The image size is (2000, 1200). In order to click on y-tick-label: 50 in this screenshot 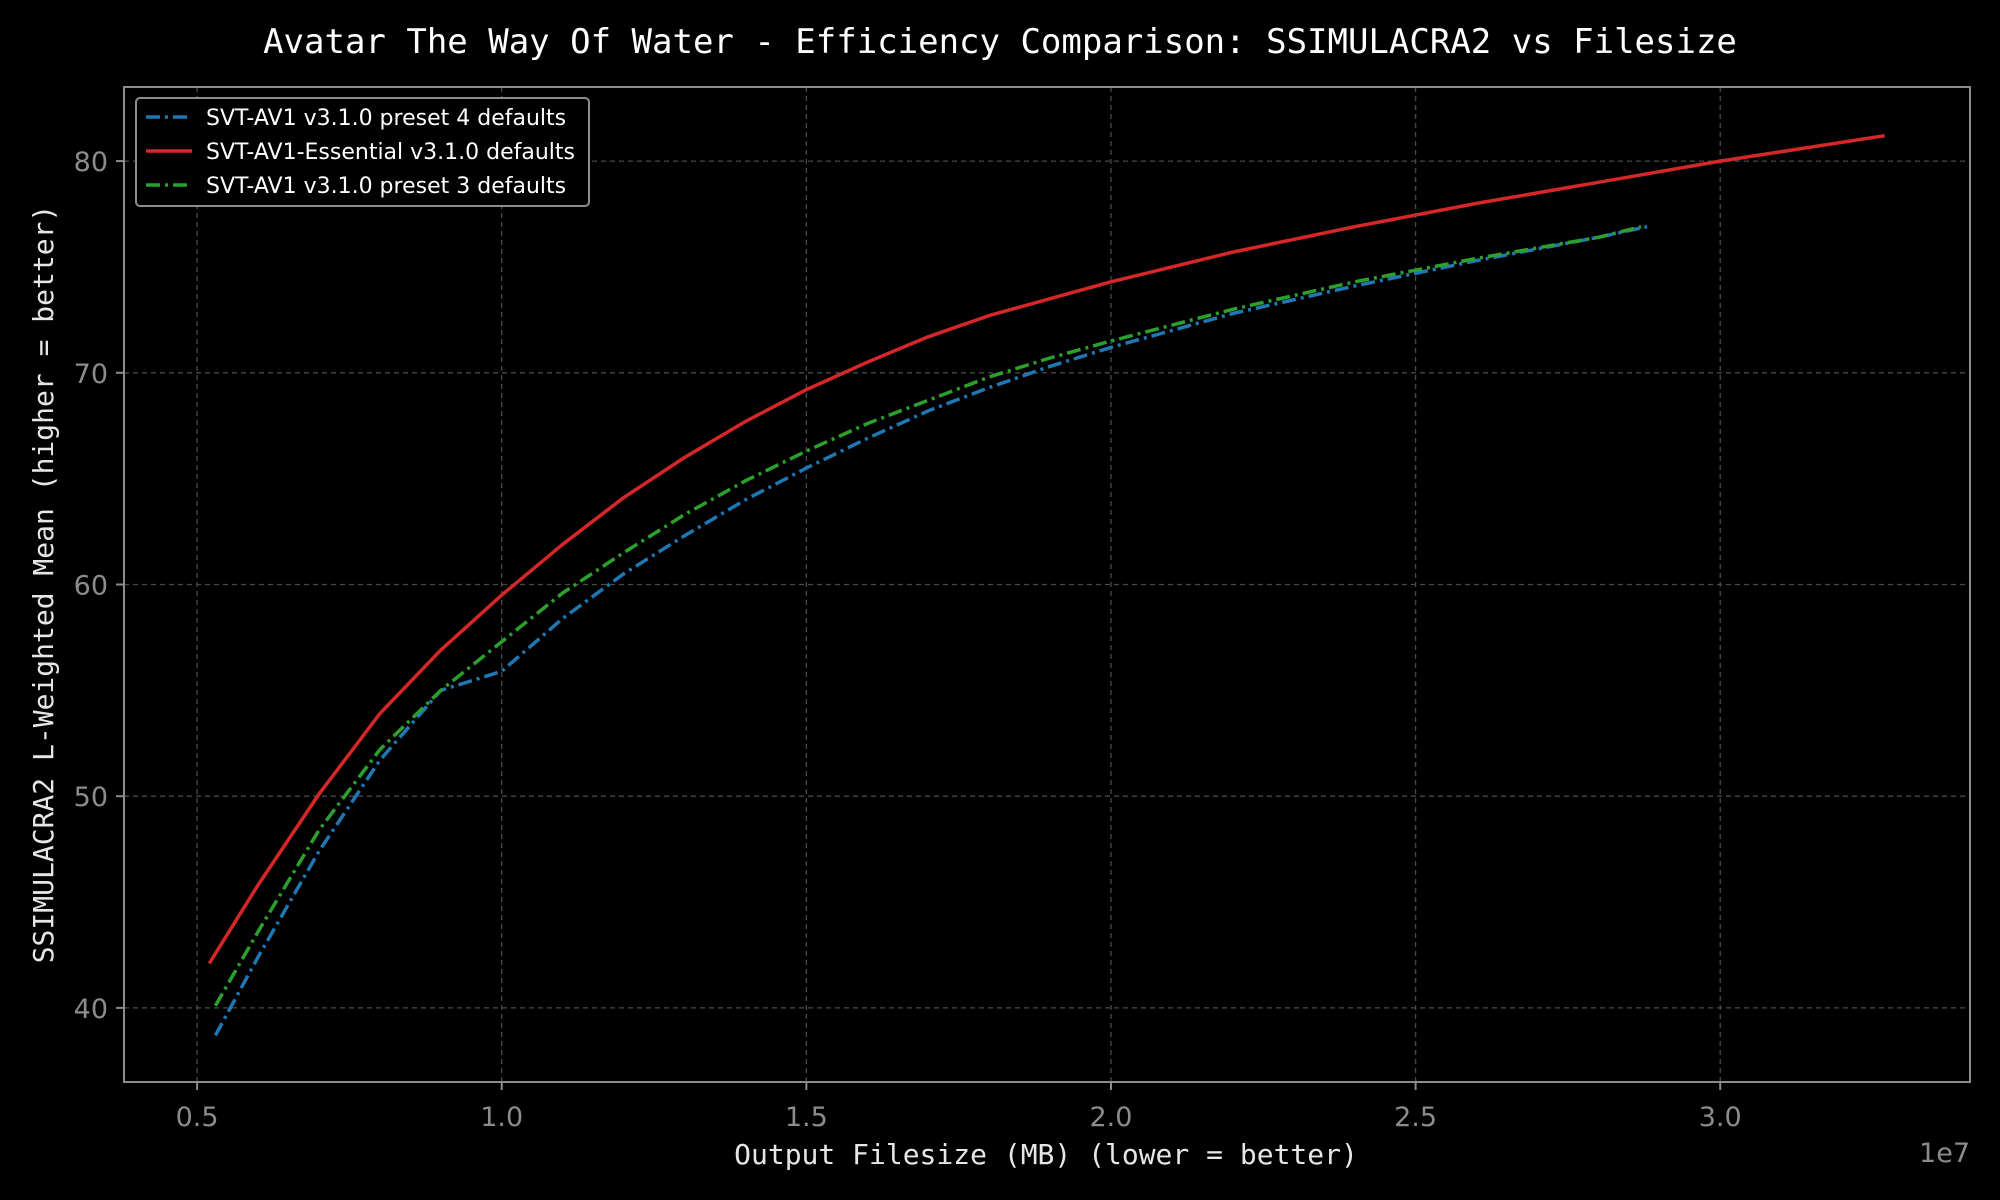, I will do `click(91, 797)`.